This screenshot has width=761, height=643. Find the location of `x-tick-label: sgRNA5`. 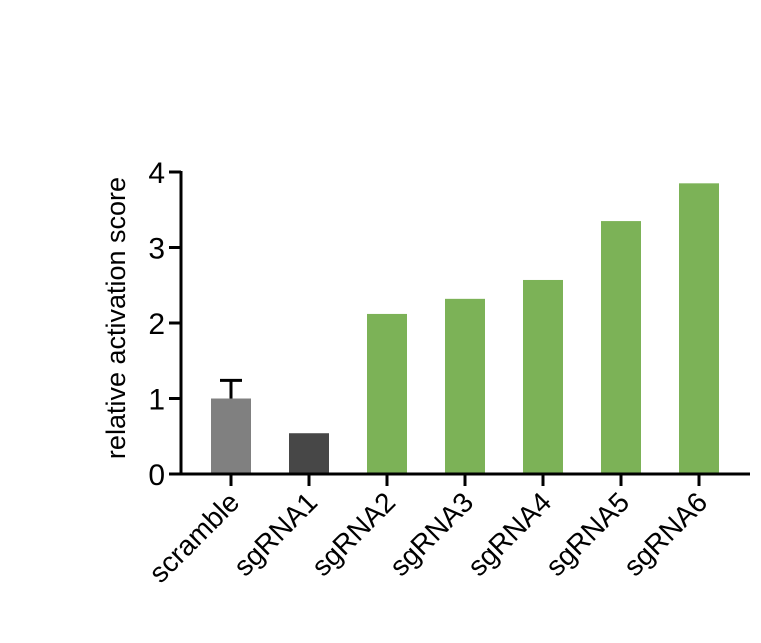

x-tick-label: sgRNA5 is located at coordinates (588, 534).